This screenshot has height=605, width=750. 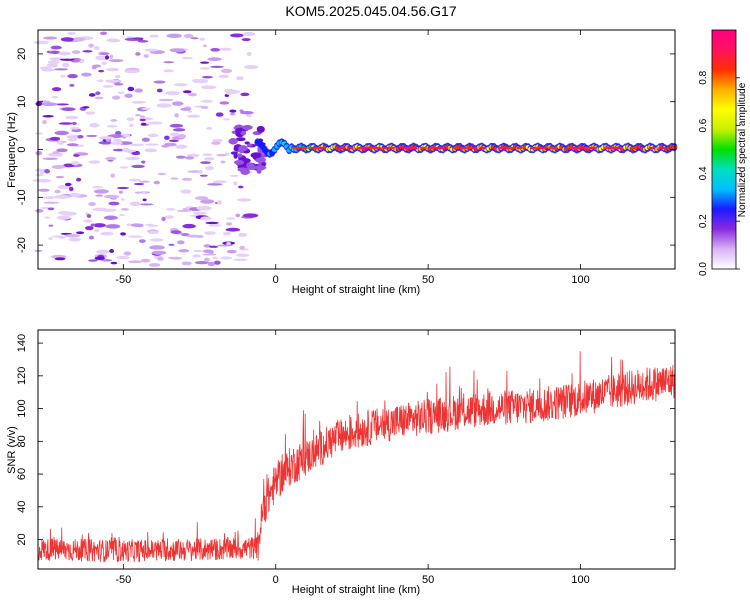 What do you see at coordinates (674, 147) in the screenshot?
I see `line-core` at bounding box center [674, 147].